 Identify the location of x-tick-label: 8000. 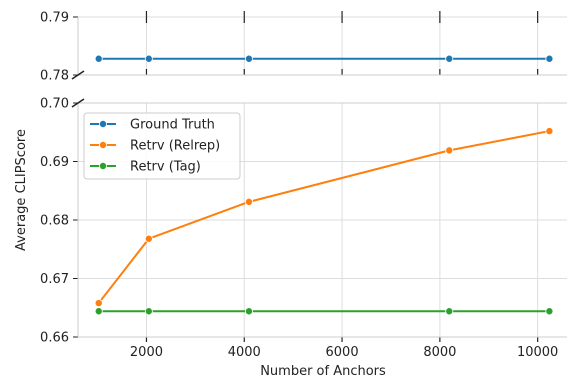
(439, 352).